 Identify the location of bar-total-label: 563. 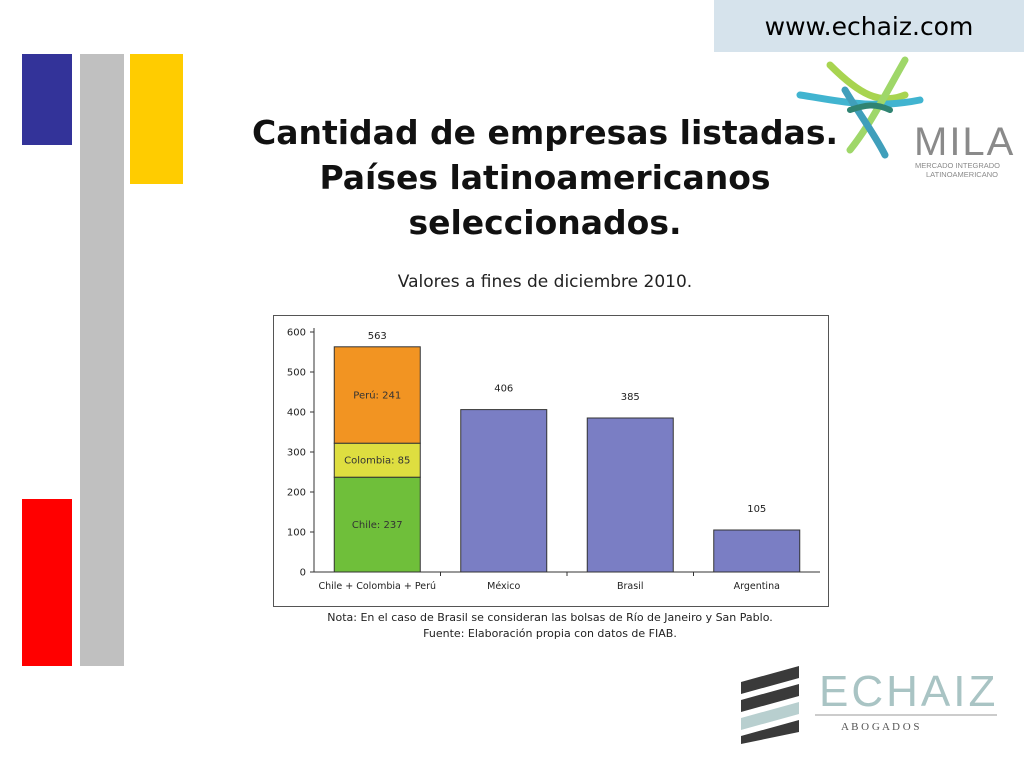
(377, 336).